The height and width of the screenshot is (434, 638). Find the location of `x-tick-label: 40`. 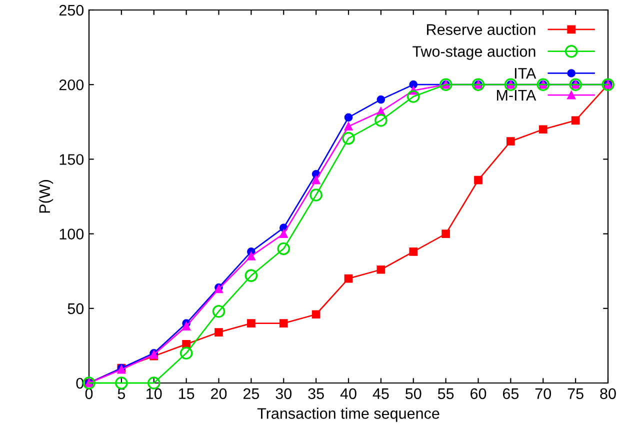

x-tick-label: 40 is located at coordinates (348, 394).